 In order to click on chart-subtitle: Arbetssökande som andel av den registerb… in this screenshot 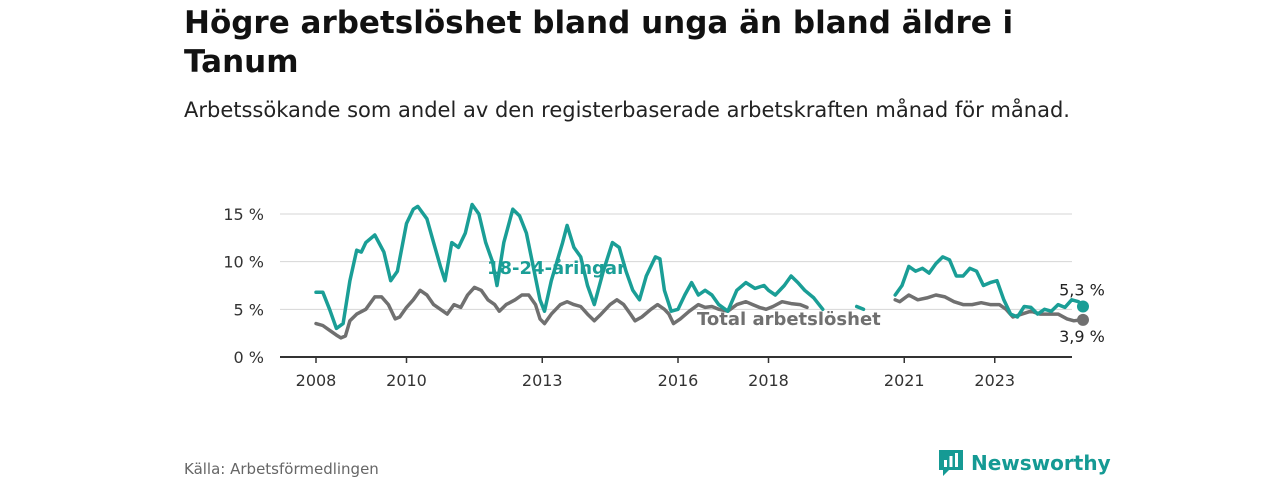, I will do `click(627, 110)`.